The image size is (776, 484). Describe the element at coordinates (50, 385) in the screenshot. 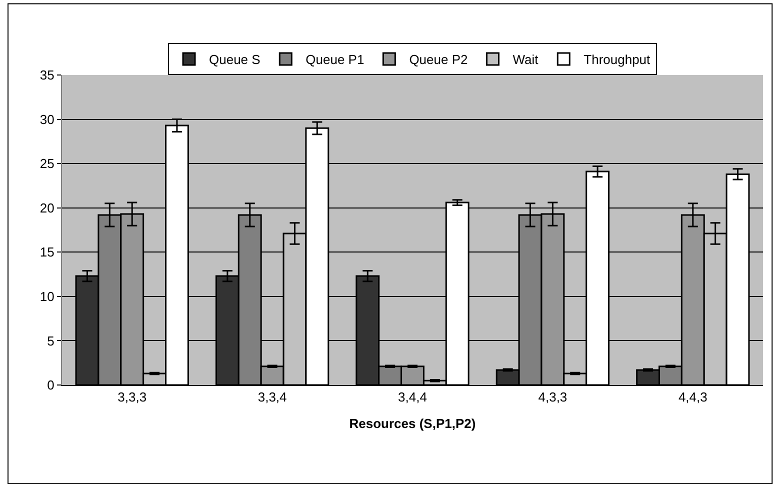

I see `y-tick-label: 0` at that location.